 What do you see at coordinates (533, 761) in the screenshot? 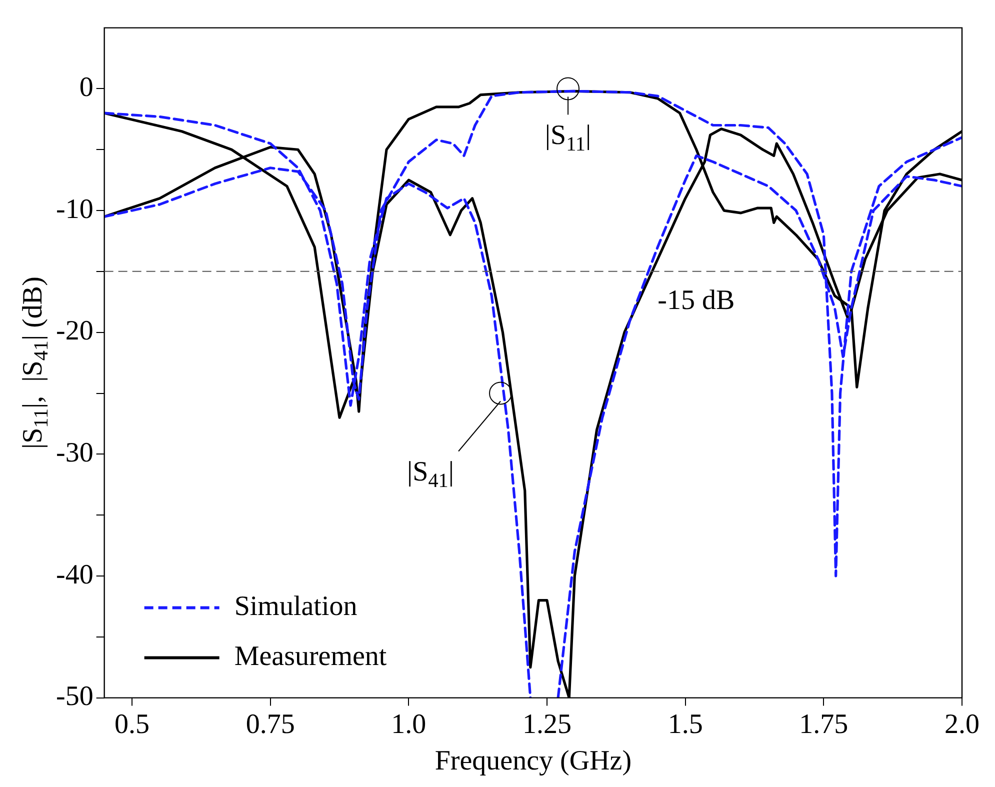
I see `x-axis-title: Frequency (GHz)` at bounding box center [533, 761].